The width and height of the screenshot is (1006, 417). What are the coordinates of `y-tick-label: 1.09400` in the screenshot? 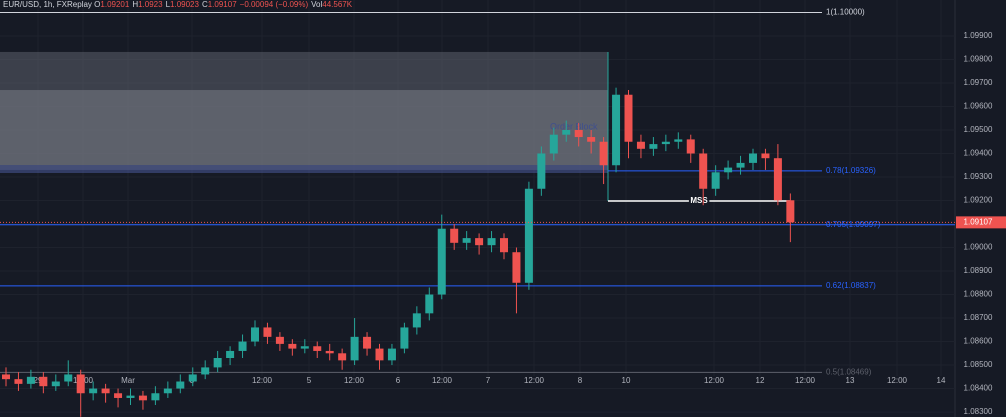 It's located at (978, 153).